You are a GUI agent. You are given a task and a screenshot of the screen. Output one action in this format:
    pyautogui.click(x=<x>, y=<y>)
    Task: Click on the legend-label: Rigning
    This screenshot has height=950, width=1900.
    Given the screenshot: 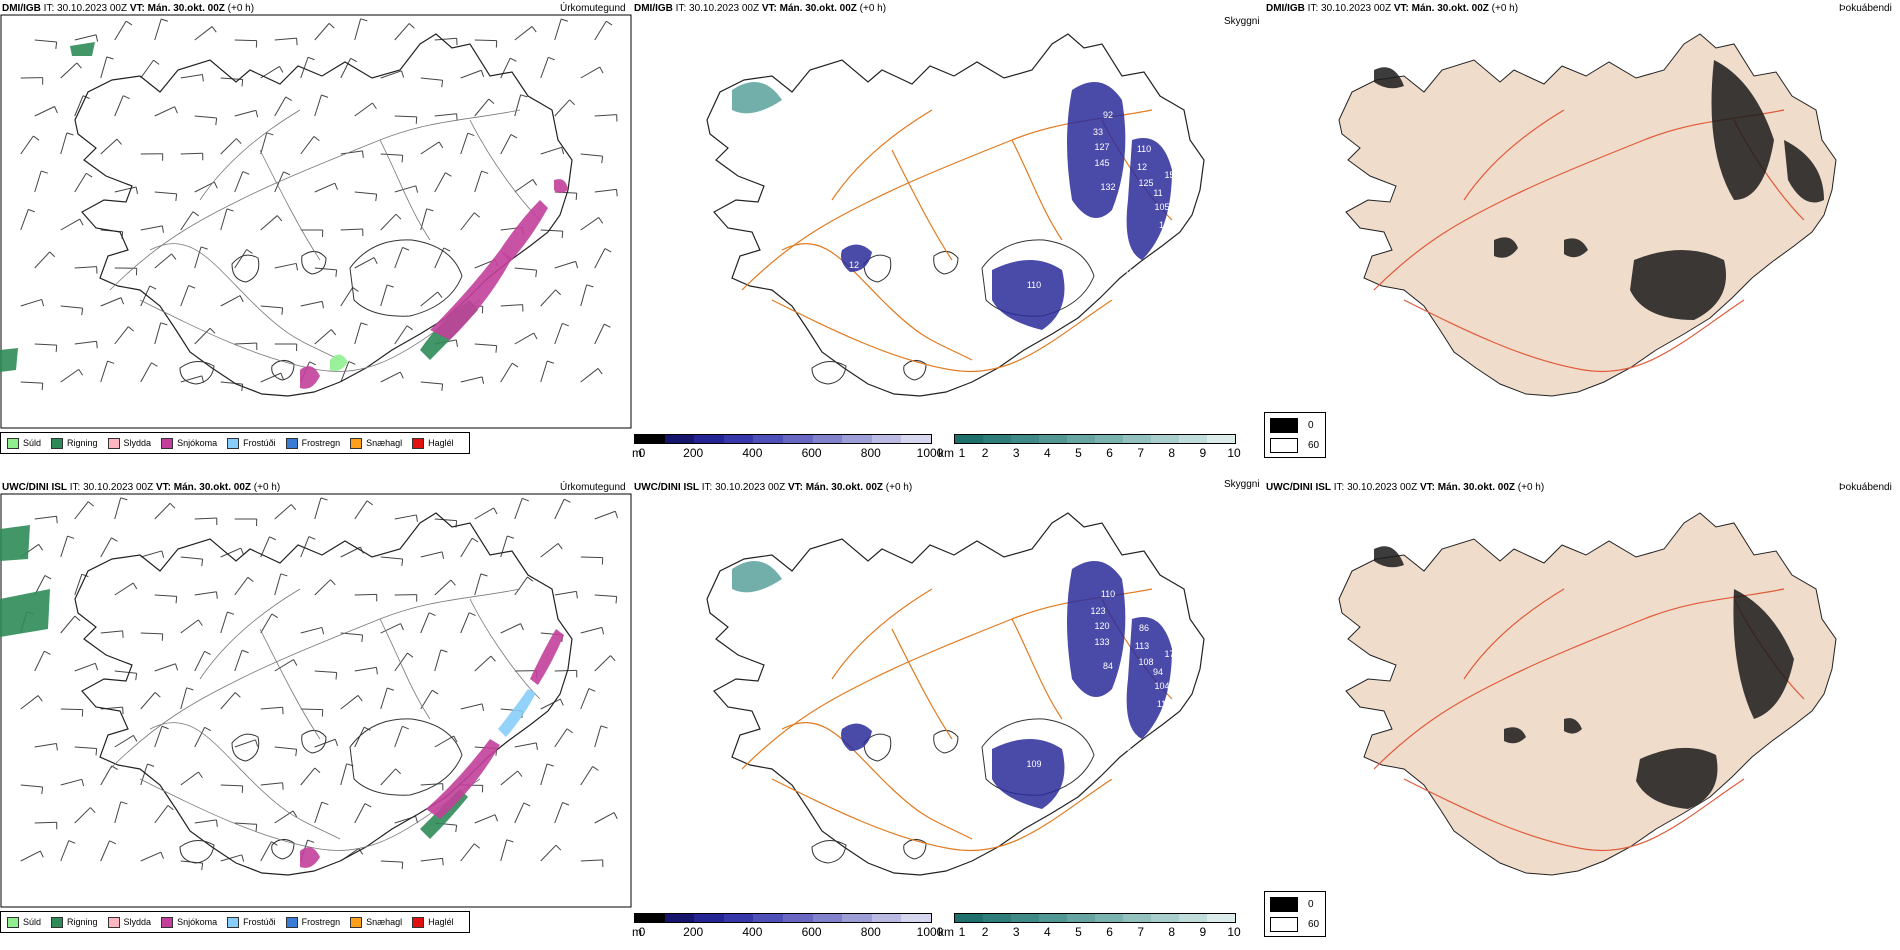 What is the action you would take?
    pyautogui.click(x=82, y=922)
    